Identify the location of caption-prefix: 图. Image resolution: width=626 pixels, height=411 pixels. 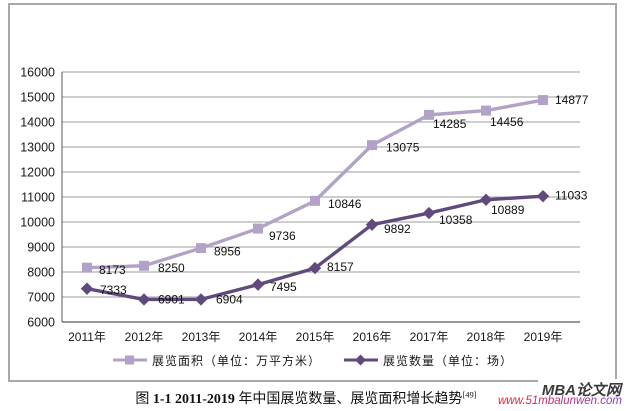
(144, 399).